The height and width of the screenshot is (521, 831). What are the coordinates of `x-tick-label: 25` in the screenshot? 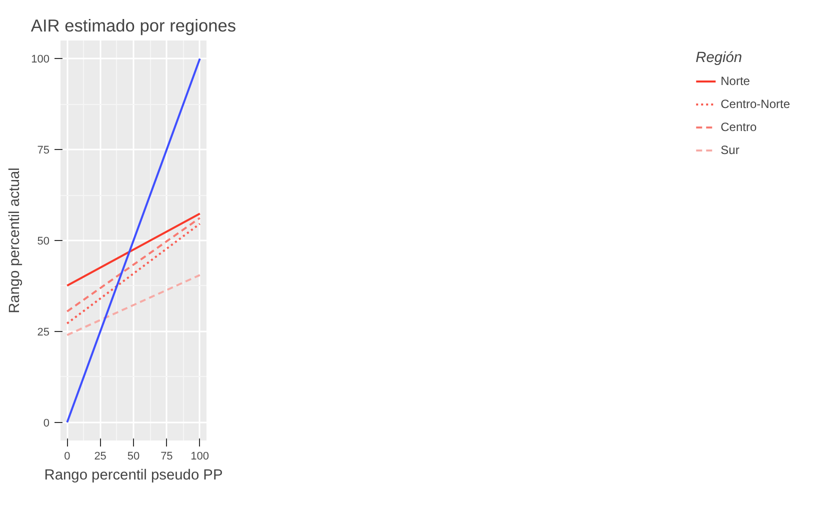 It's located at (100, 456).